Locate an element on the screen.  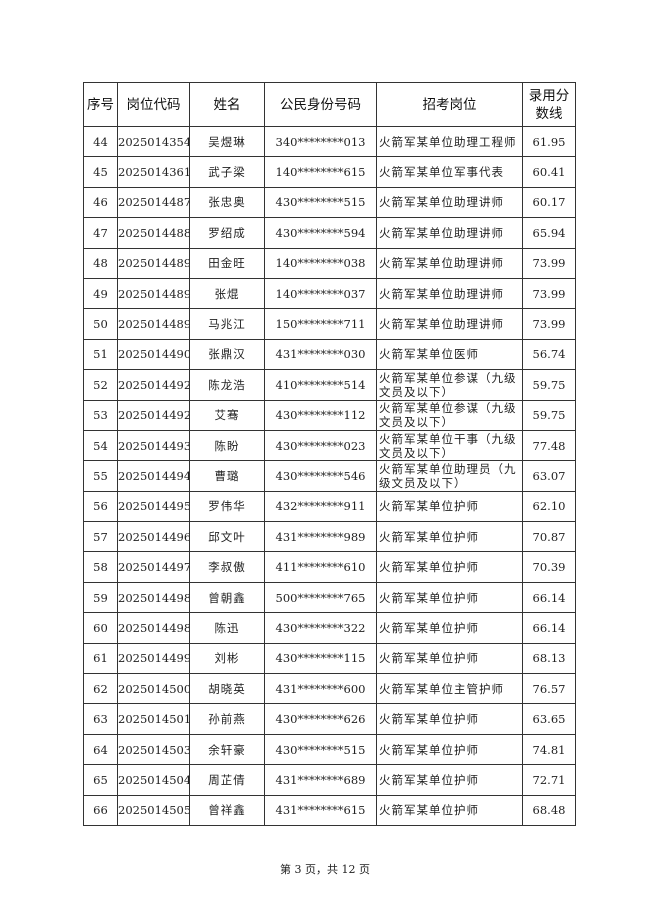
cell-score: 70.39 is located at coordinates (549, 567).